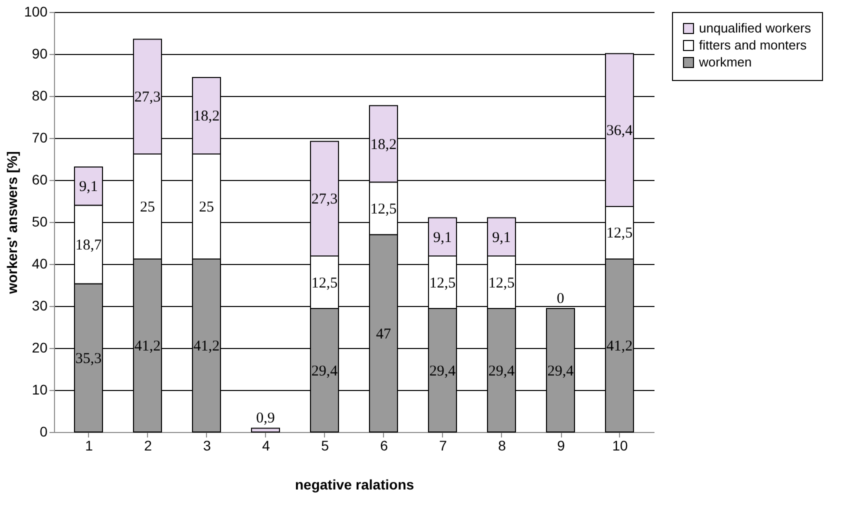 The width and height of the screenshot is (855, 531). Describe the element at coordinates (620, 131) in the screenshot. I see `data-label: 36,4` at that location.